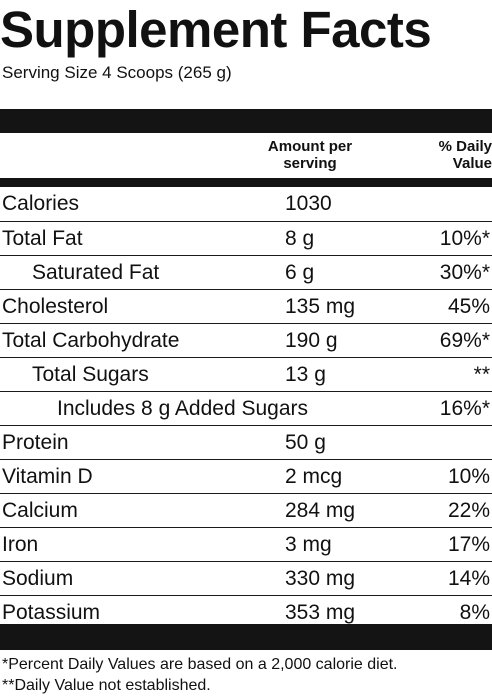 This screenshot has width=492, height=700. I want to click on nutrient-amount: 8 g, so click(300, 238).